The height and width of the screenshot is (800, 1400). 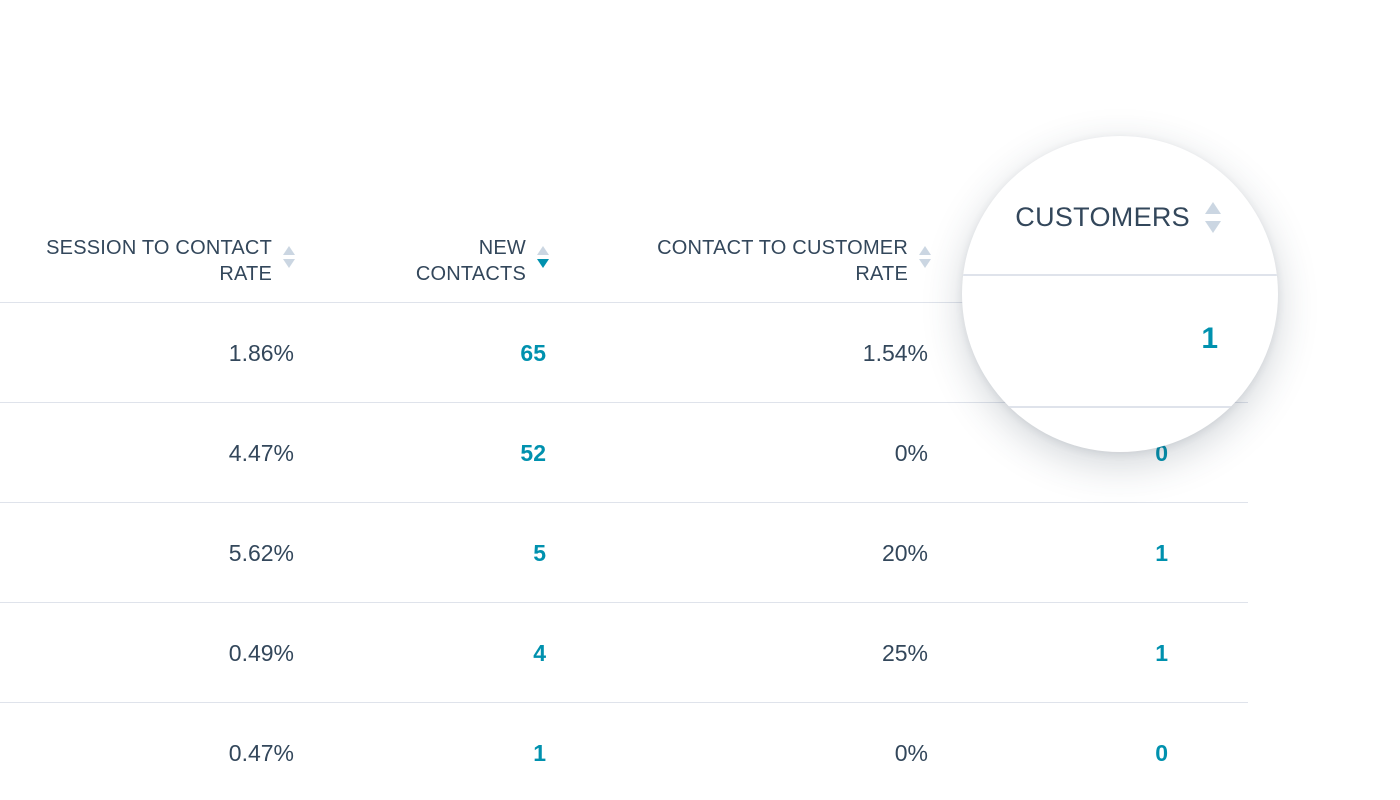 I want to click on new-contacts-link: 1, so click(x=539, y=753).